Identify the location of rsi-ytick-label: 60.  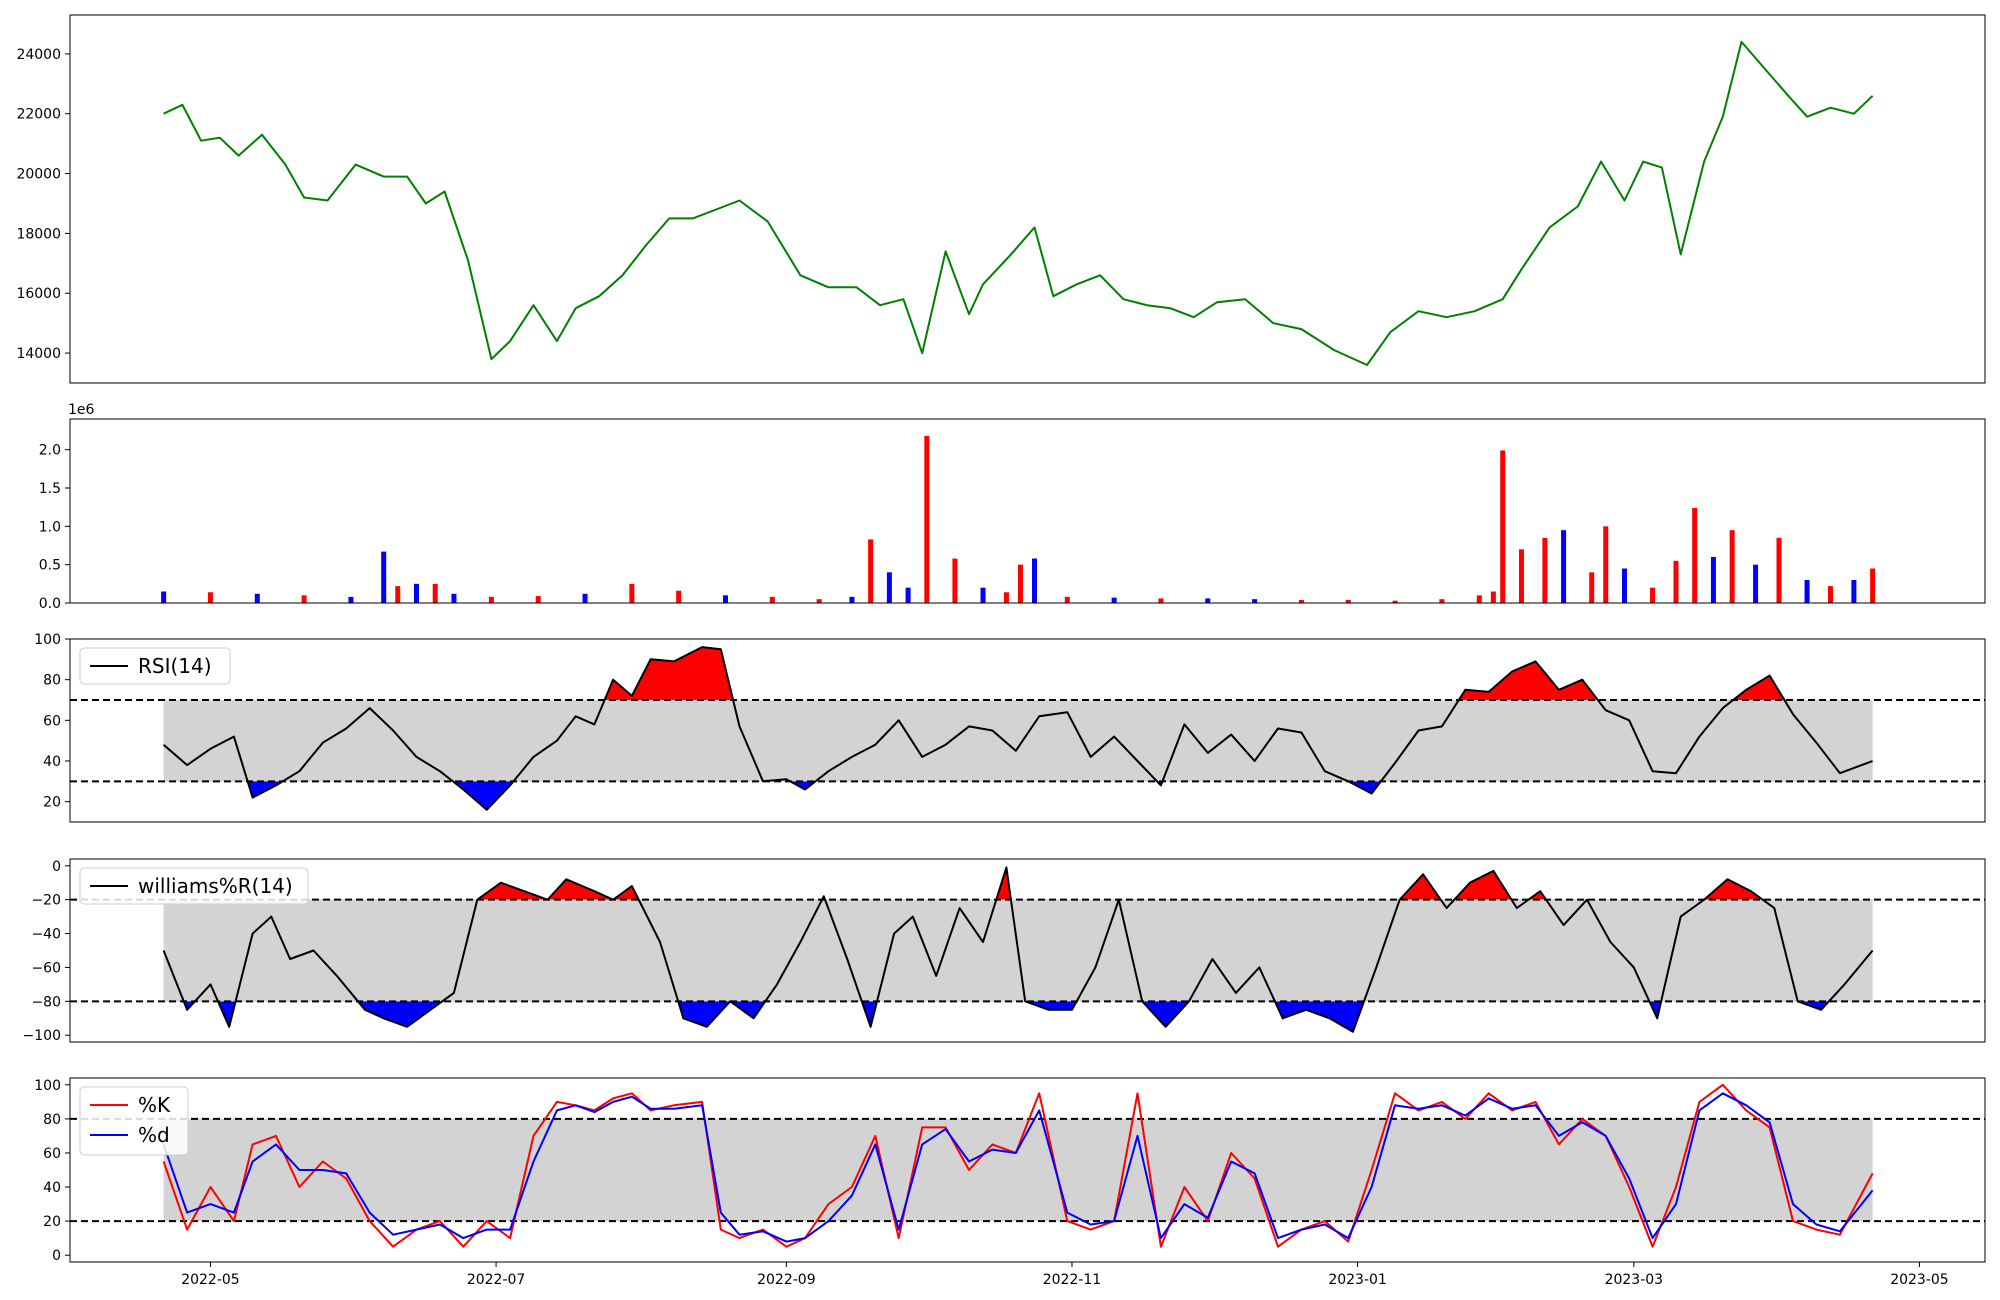
(52, 721).